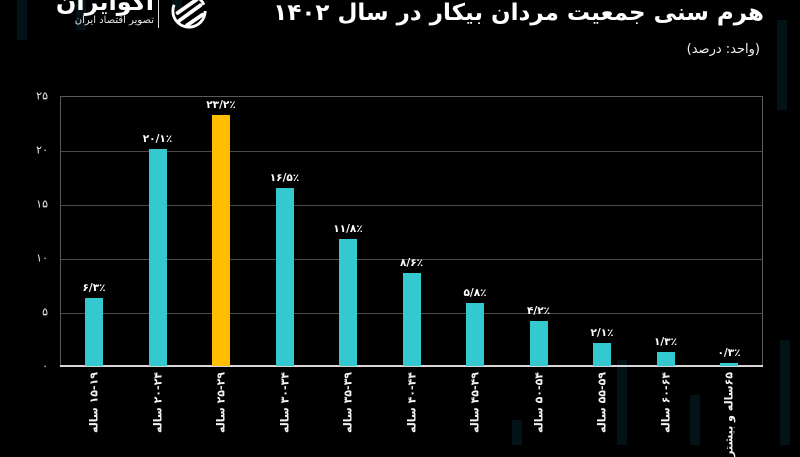 The image size is (800, 457). What do you see at coordinates (42, 96) in the screenshot?
I see `y-tick-label: ۲۵` at bounding box center [42, 96].